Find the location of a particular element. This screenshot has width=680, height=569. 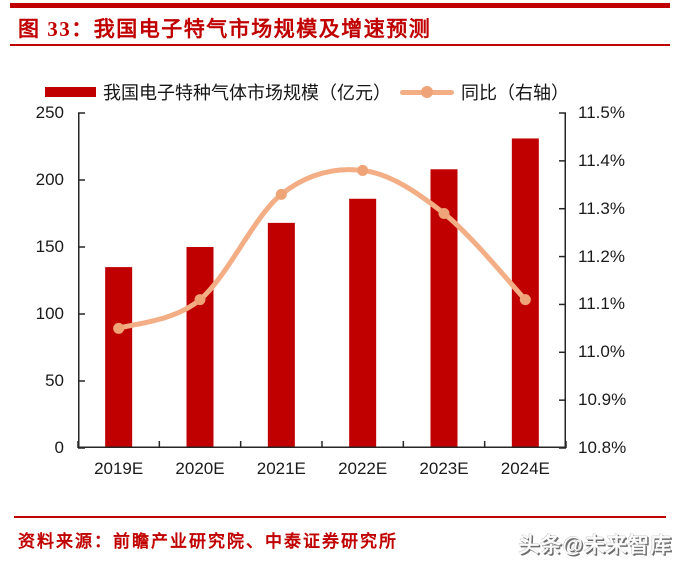

title-bottom-rule is located at coordinates (340, 45).